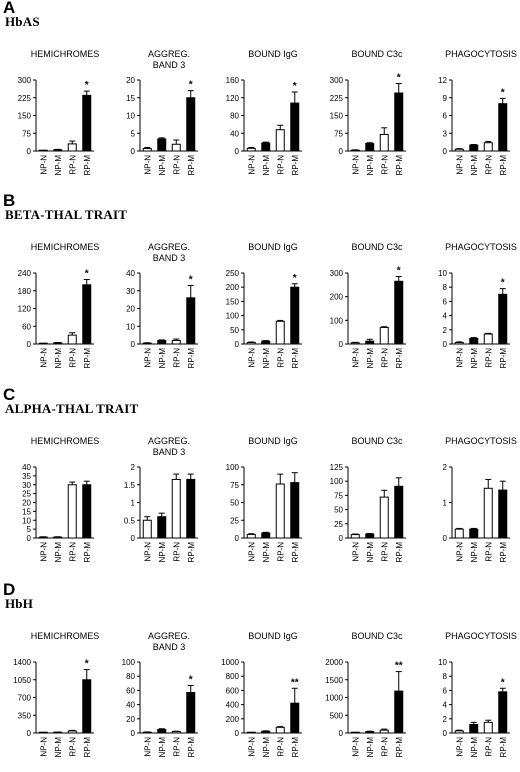  Describe the element at coordinates (442, 662) in the screenshot. I see `y-tick-label: 10` at that location.